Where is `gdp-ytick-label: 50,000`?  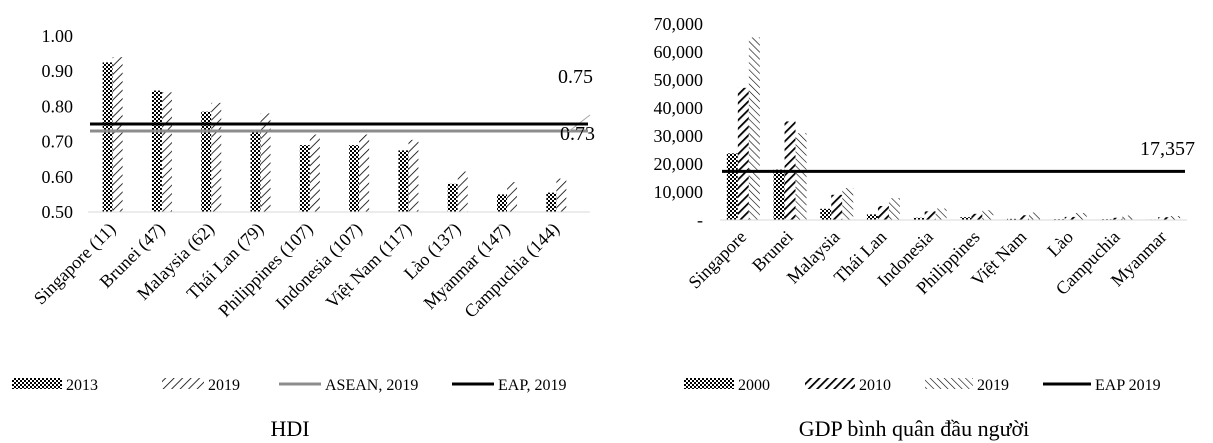 gdp-ytick-label: 50,000 is located at coordinates (679, 80).